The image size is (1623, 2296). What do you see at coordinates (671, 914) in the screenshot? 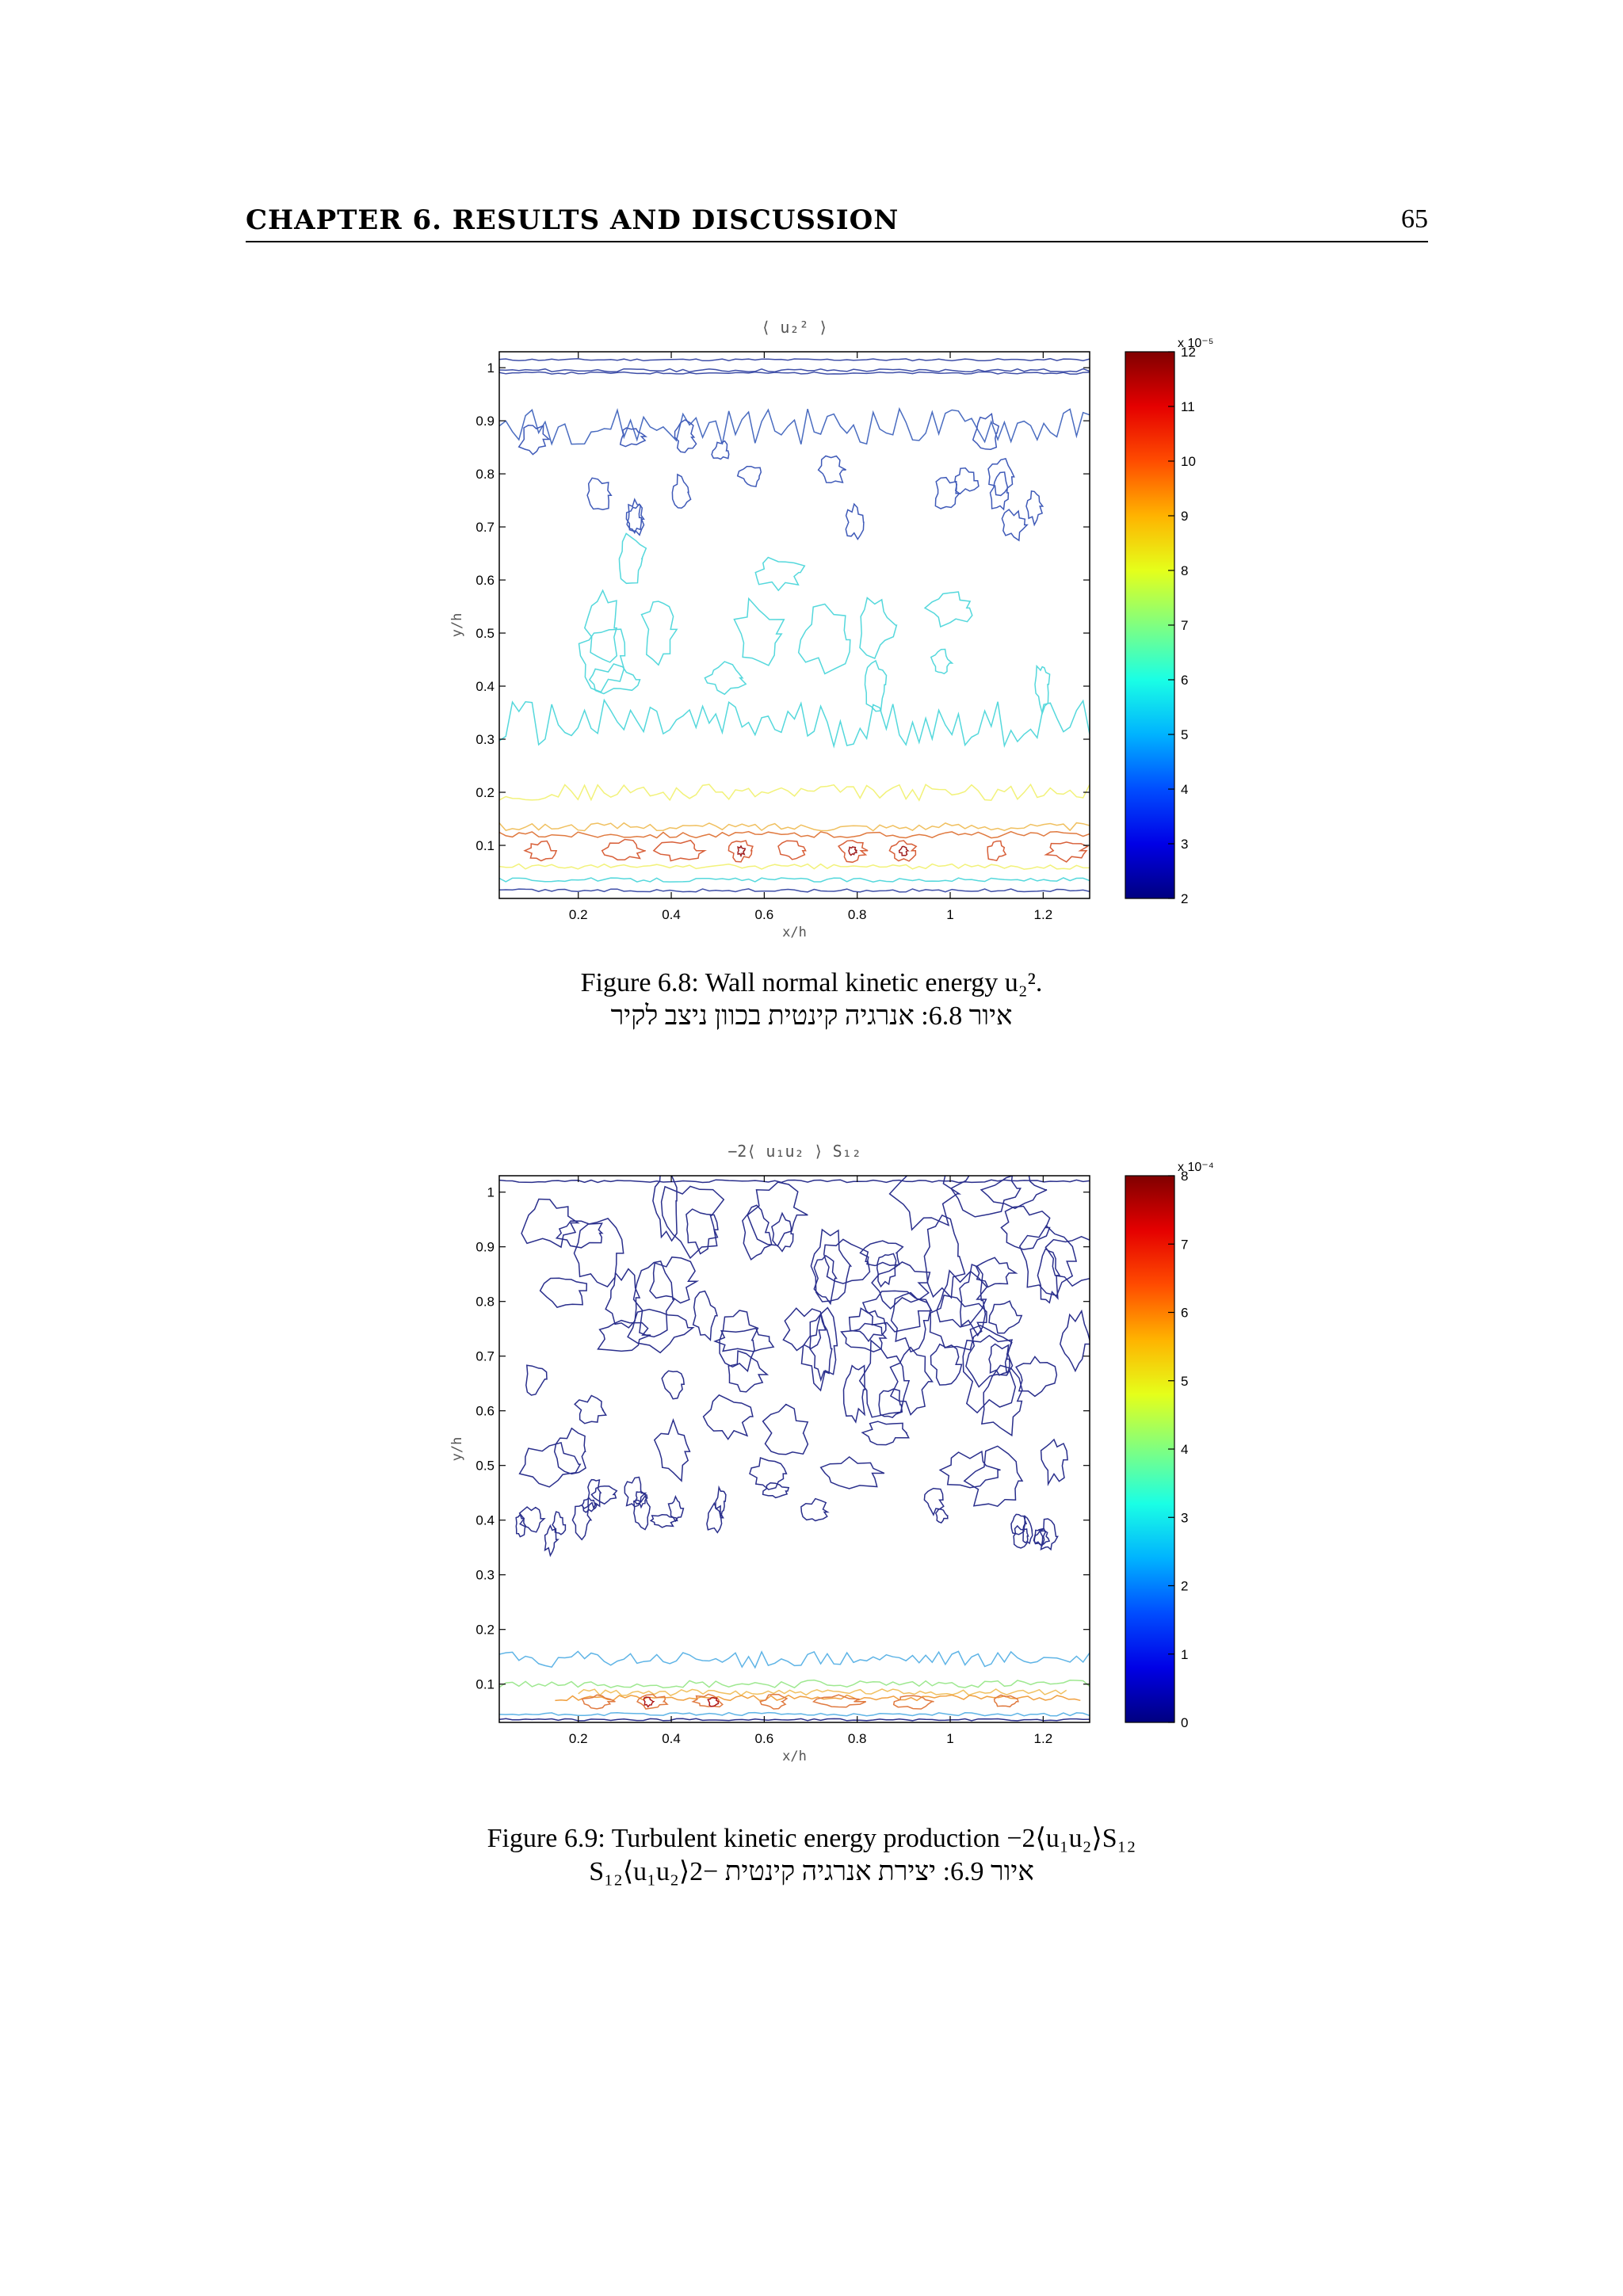
I see `x-tick-label: 0.4` at bounding box center [671, 914].